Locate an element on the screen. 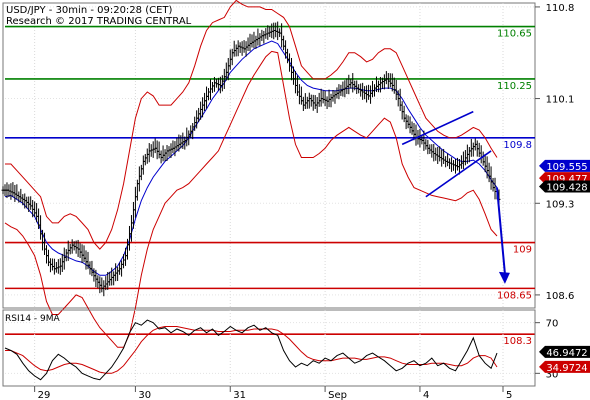 The height and width of the screenshot is (400, 590). rsi-line is located at coordinates (251, 350).